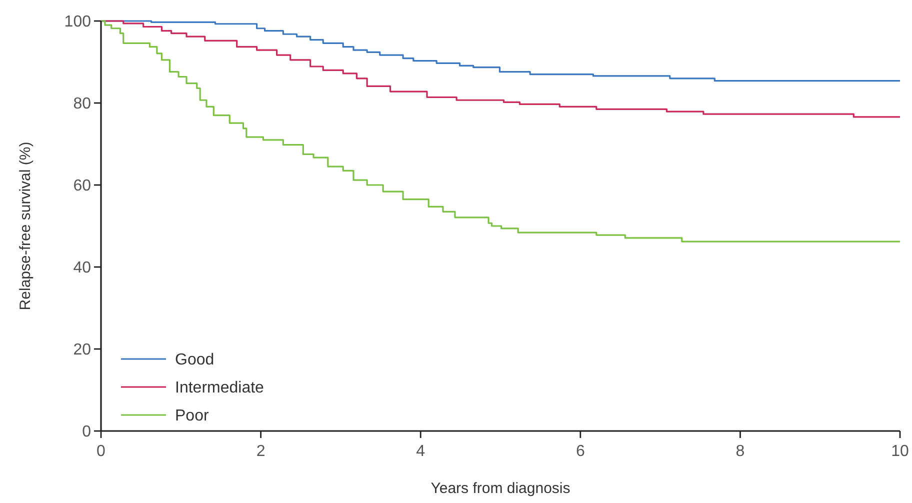  Describe the element at coordinates (87, 432) in the screenshot. I see `y-tick-label: 0` at that location.